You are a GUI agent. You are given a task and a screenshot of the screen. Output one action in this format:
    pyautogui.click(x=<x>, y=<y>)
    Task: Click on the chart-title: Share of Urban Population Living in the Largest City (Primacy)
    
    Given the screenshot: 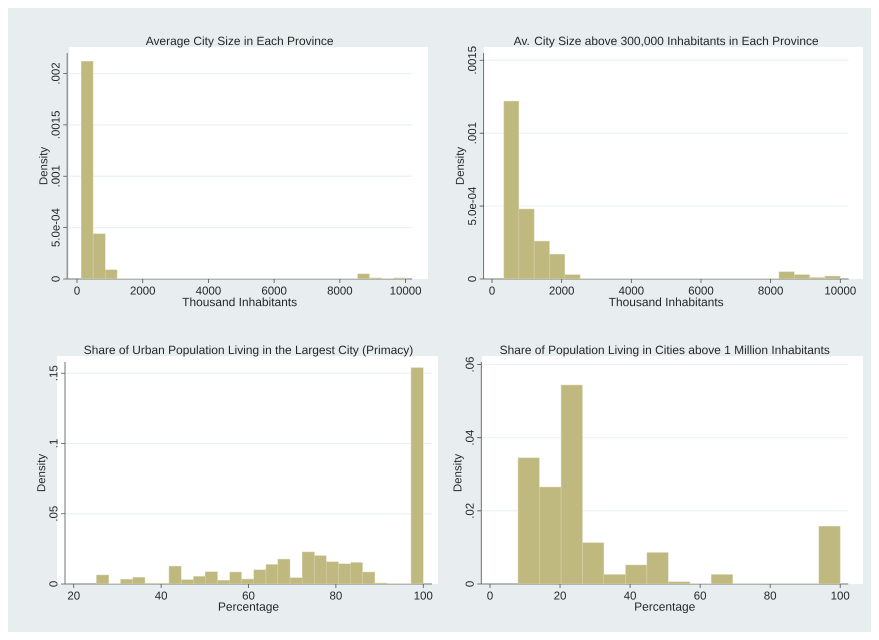 What is the action you would take?
    pyautogui.click(x=248, y=350)
    